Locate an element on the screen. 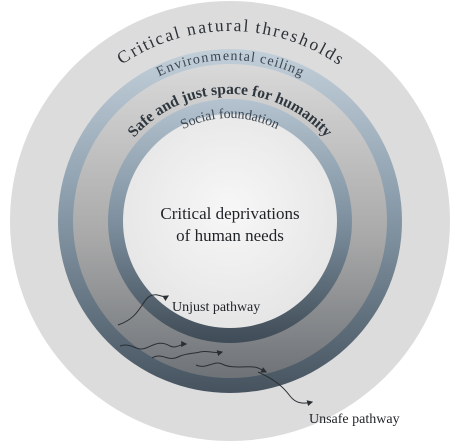 Image resolution: width=460 pixels, height=442 pixels. critical-deprivations-label-line-2: of human needs is located at coordinates (230, 235).